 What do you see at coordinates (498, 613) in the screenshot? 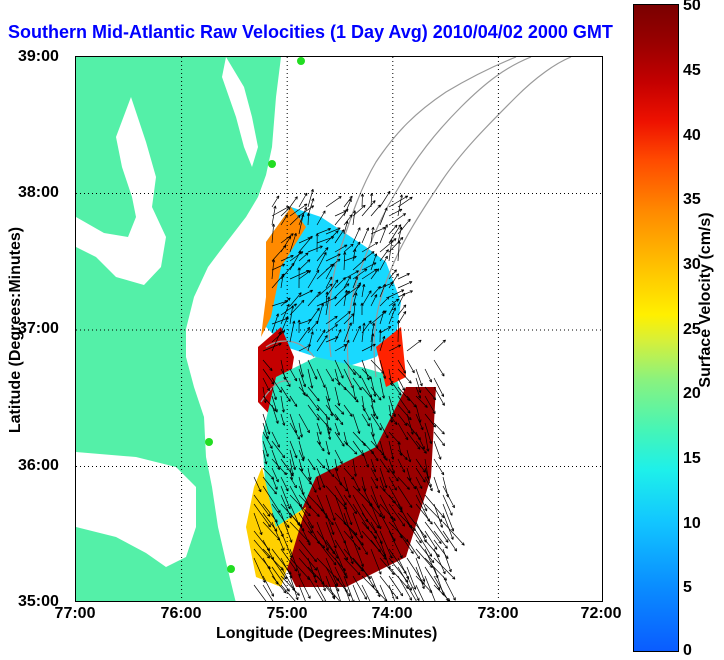
I see `x-tick-label: 73:00` at bounding box center [498, 613].